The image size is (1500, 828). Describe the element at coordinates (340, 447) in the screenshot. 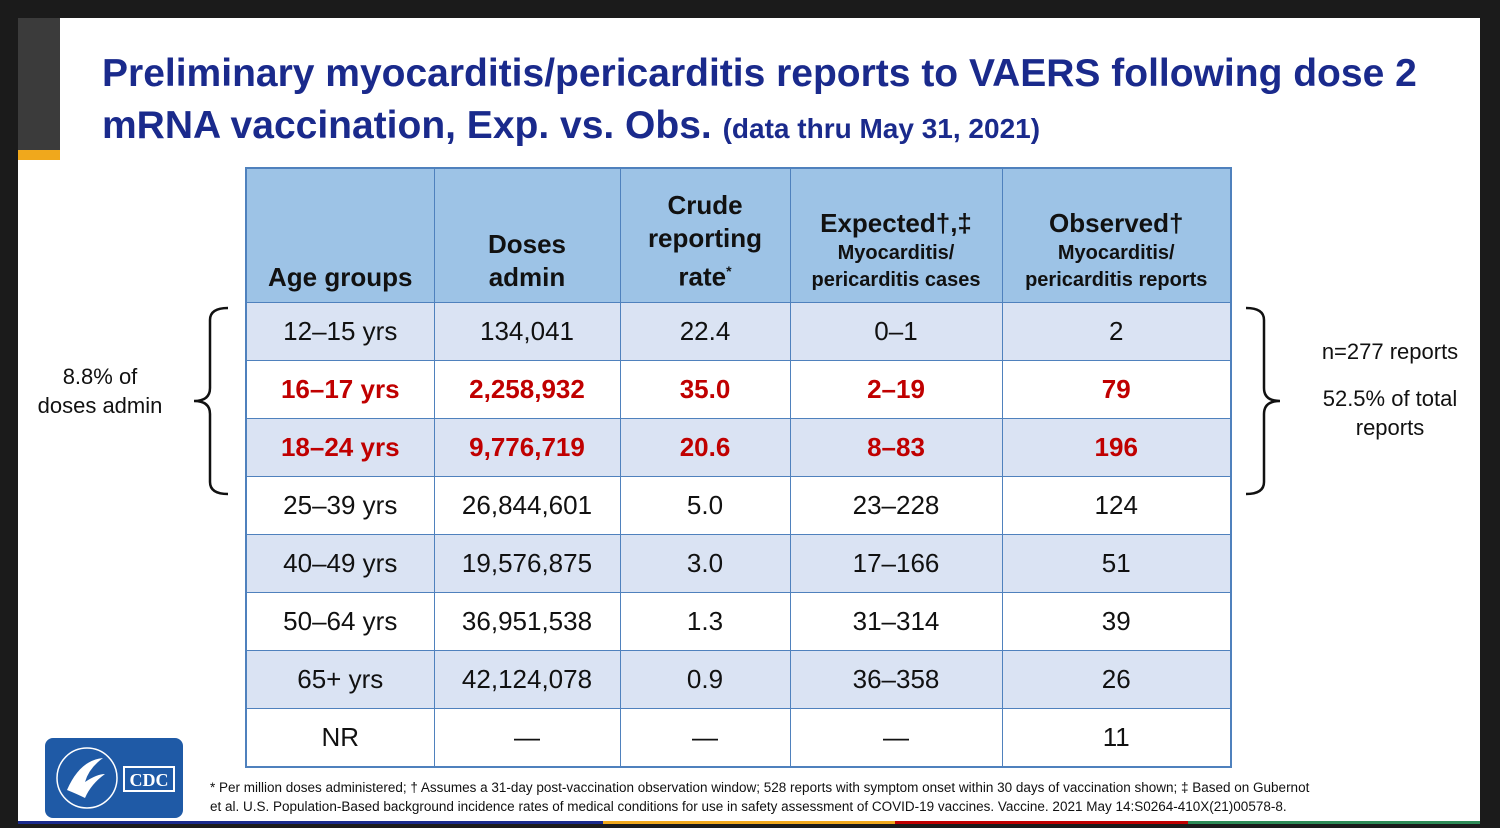

I see `cell-age: 18–24 yrs` at that location.